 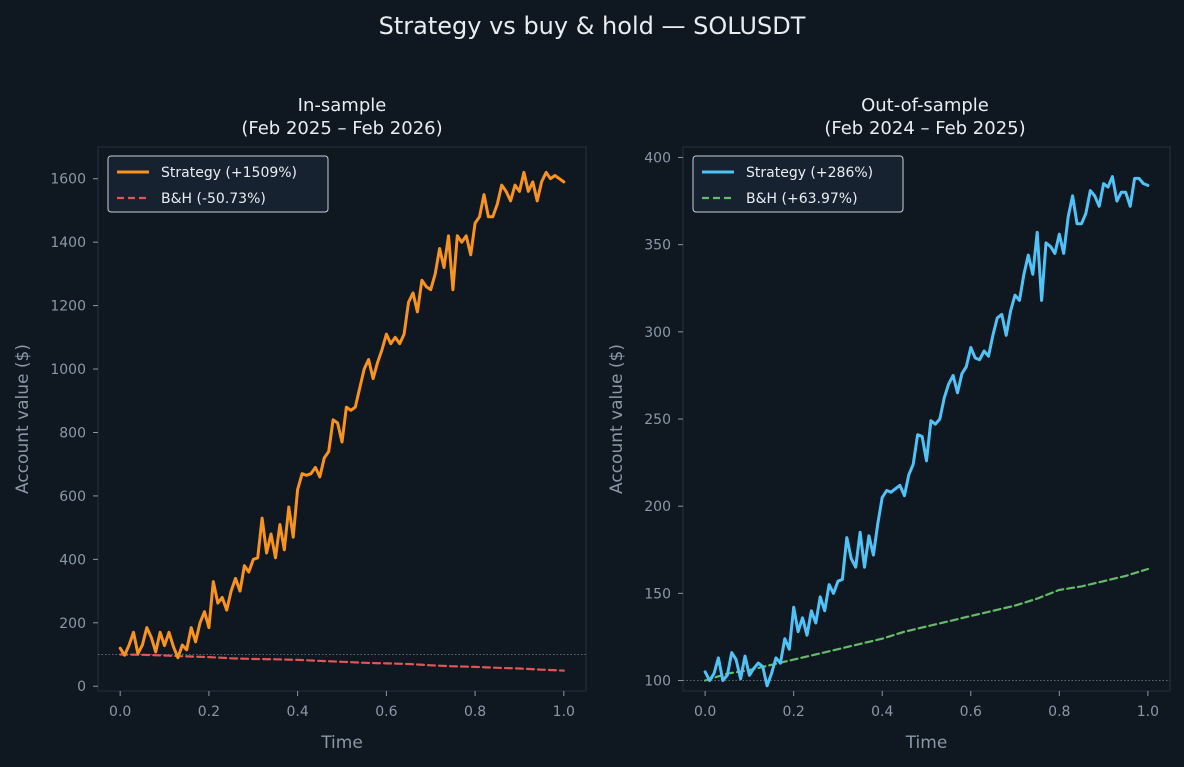 I want to click on y-tick-label: 300, so click(x=657, y=333).